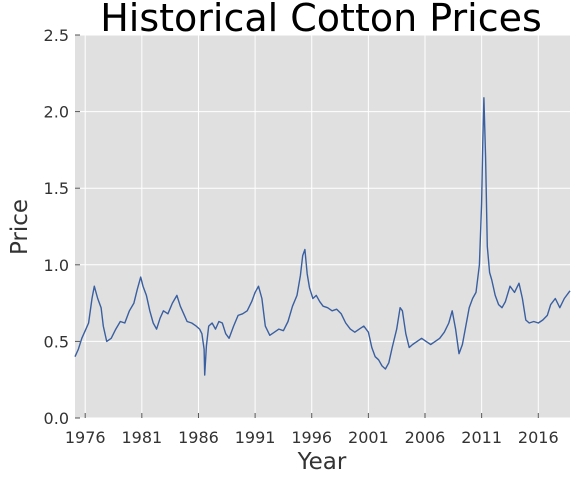 The height and width of the screenshot is (480, 578). What do you see at coordinates (20, 227) in the screenshot?
I see `y-axis-label: Price` at bounding box center [20, 227].